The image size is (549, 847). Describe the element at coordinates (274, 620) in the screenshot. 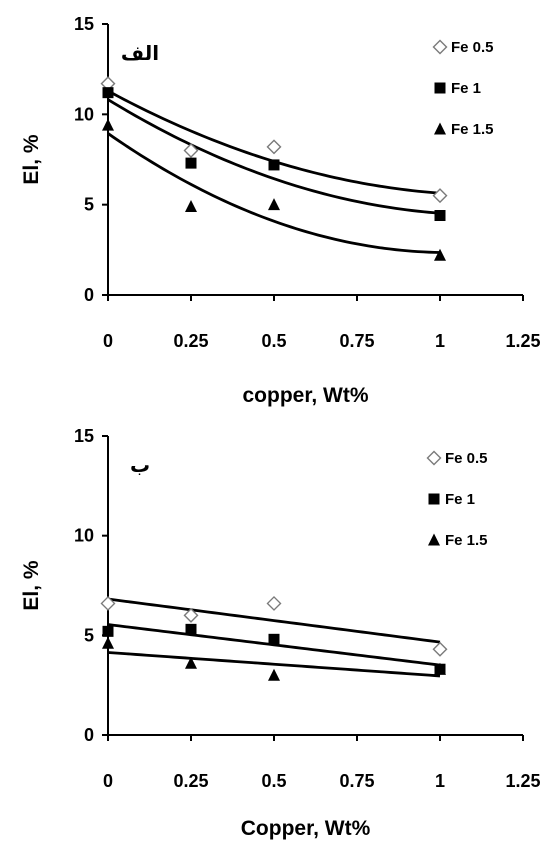

I see `trendline-fe-0.5` at that location.